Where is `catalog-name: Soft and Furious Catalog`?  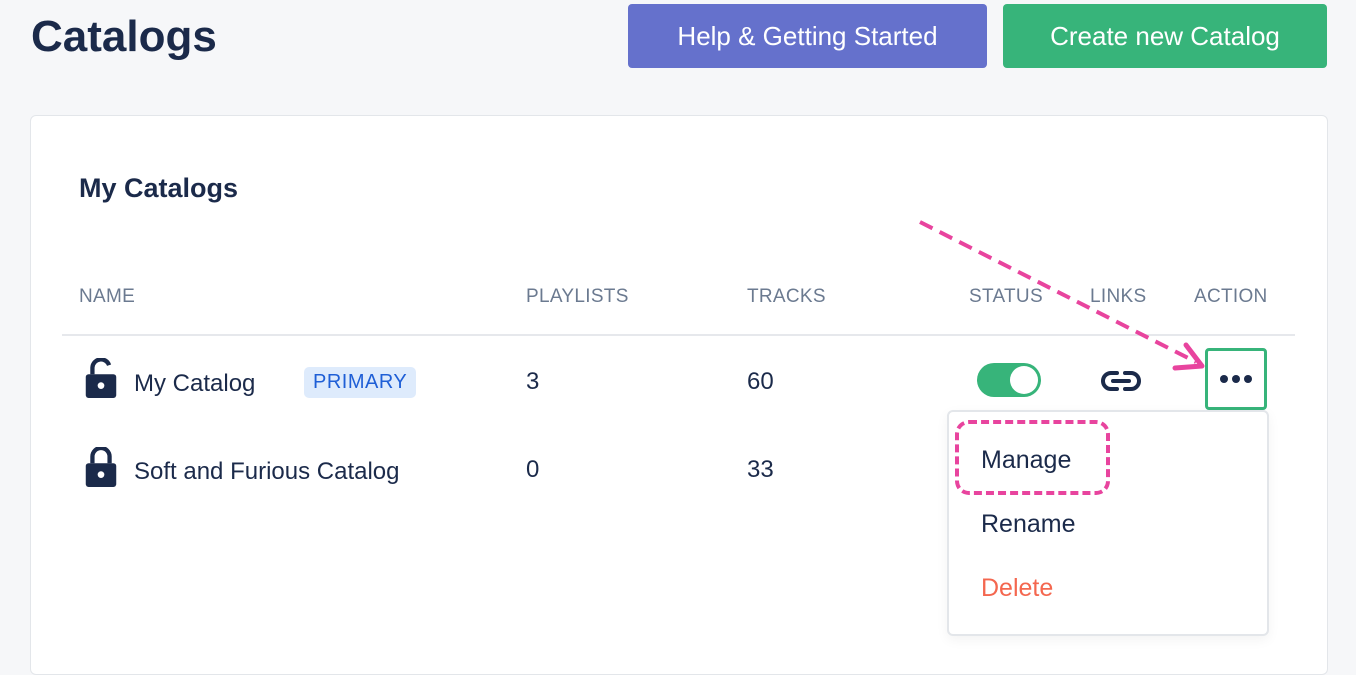
catalog-name: Soft and Furious Catalog is located at coordinates (267, 471).